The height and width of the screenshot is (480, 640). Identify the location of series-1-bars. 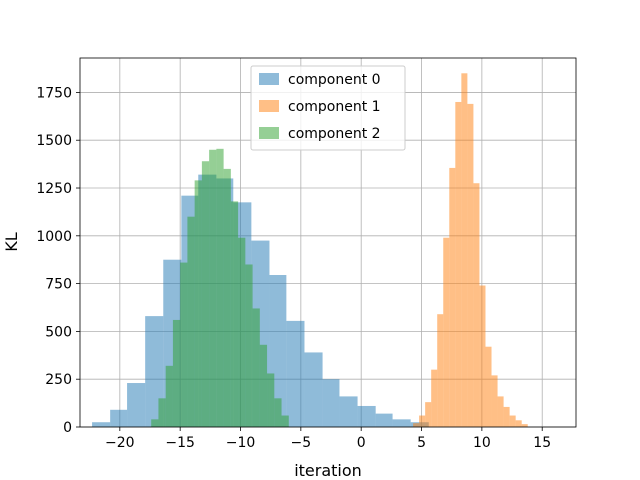
(470, 250).